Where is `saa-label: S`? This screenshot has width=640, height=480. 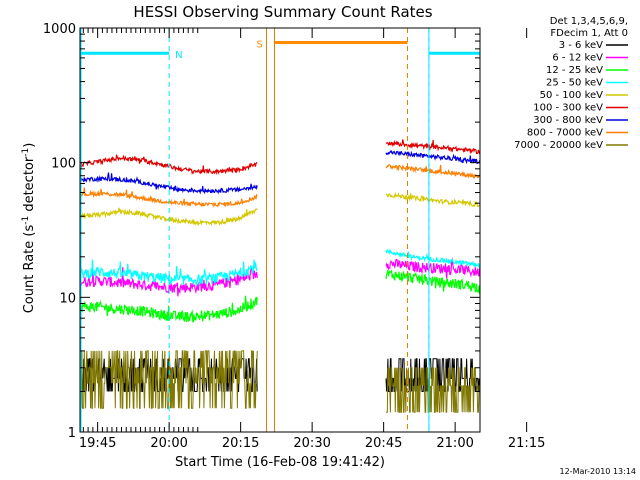 saa-label: S is located at coordinates (259, 45).